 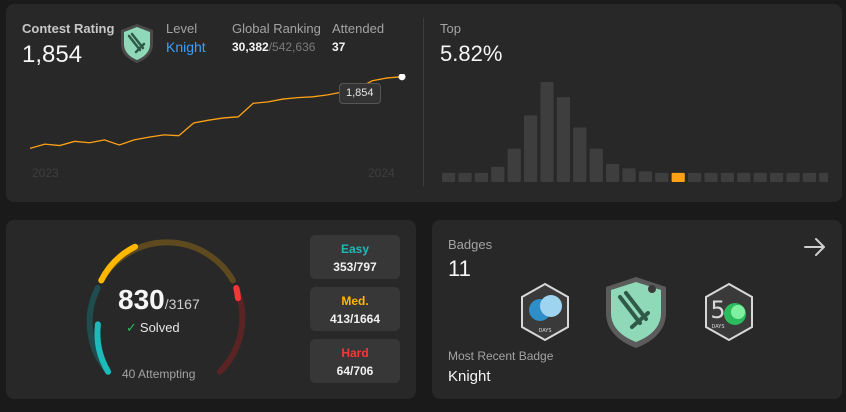 What do you see at coordinates (141, 299) in the screenshot?
I see `solved-count-value: 830` at bounding box center [141, 299].